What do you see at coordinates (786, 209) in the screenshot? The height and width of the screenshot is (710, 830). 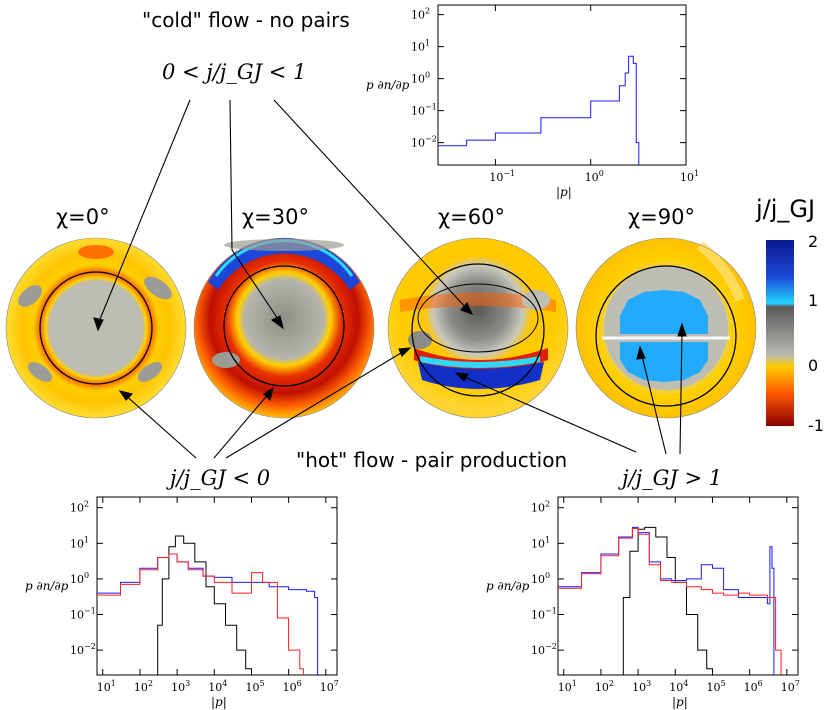 I see `colorbar-title: j/j_GJ` at bounding box center [786, 209].